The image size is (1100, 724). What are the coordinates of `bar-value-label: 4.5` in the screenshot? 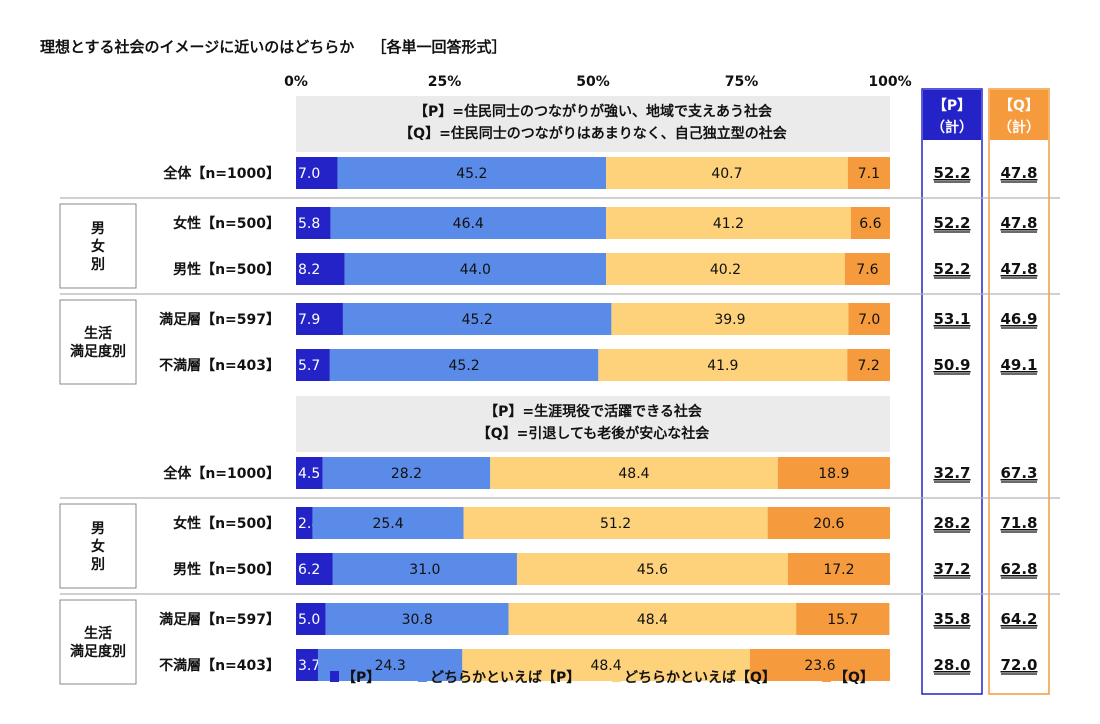 It's located at (309, 474).